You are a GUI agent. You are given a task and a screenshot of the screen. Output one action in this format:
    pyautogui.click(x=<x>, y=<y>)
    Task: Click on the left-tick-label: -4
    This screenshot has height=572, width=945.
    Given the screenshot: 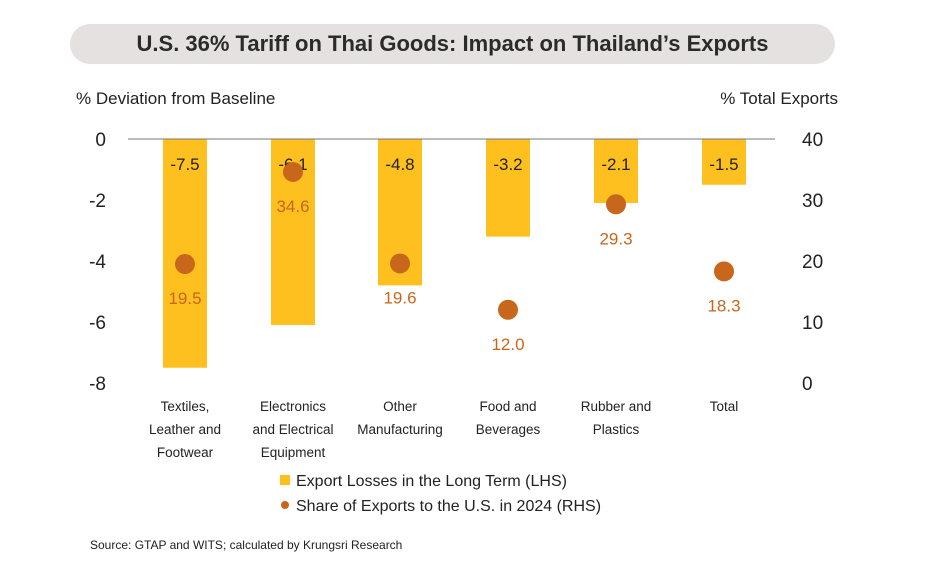 What is the action you would take?
    pyautogui.click(x=97, y=262)
    